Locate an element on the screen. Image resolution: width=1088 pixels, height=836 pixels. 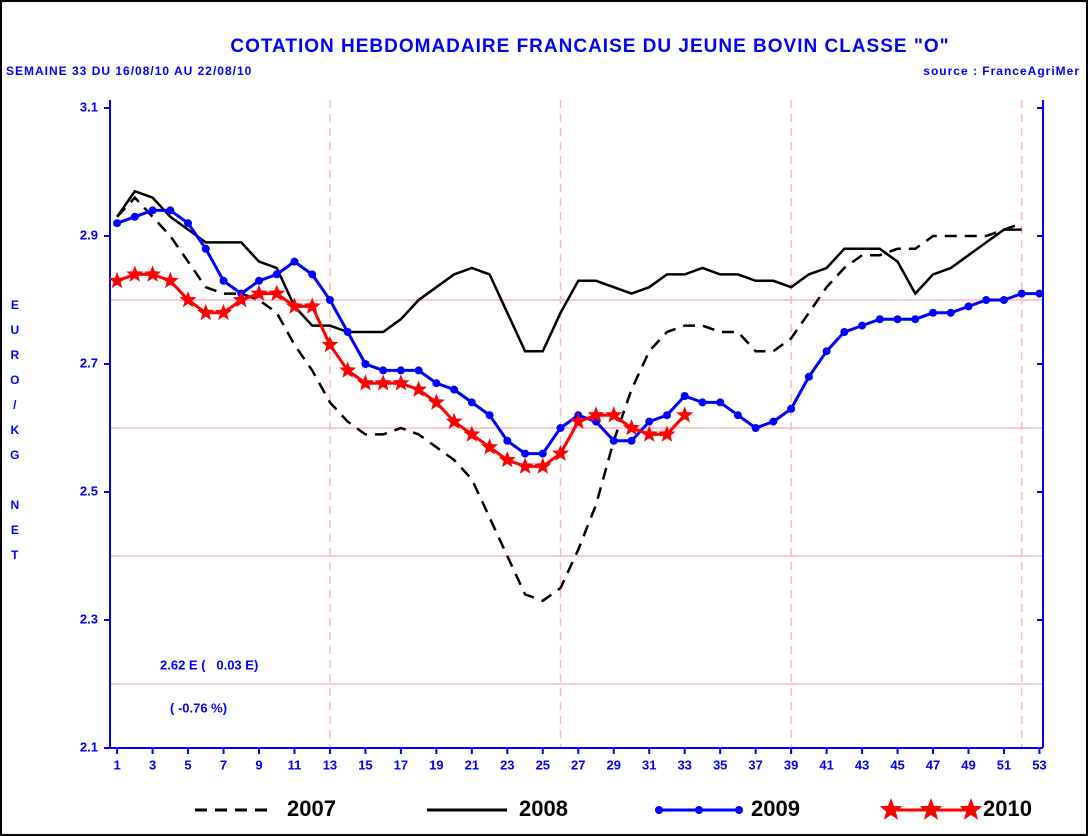
x-tick-label: 11 is located at coordinates (295, 764).